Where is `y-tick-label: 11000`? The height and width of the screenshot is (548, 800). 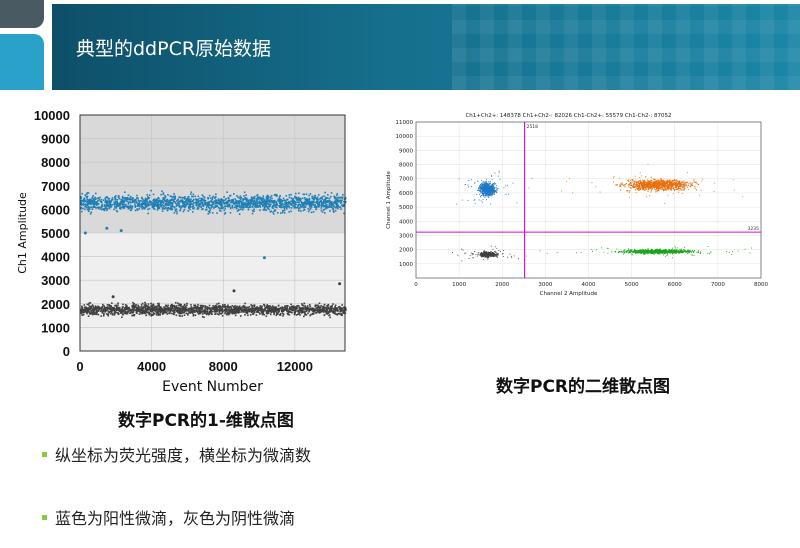 y-tick-label: 11000 is located at coordinates (405, 123).